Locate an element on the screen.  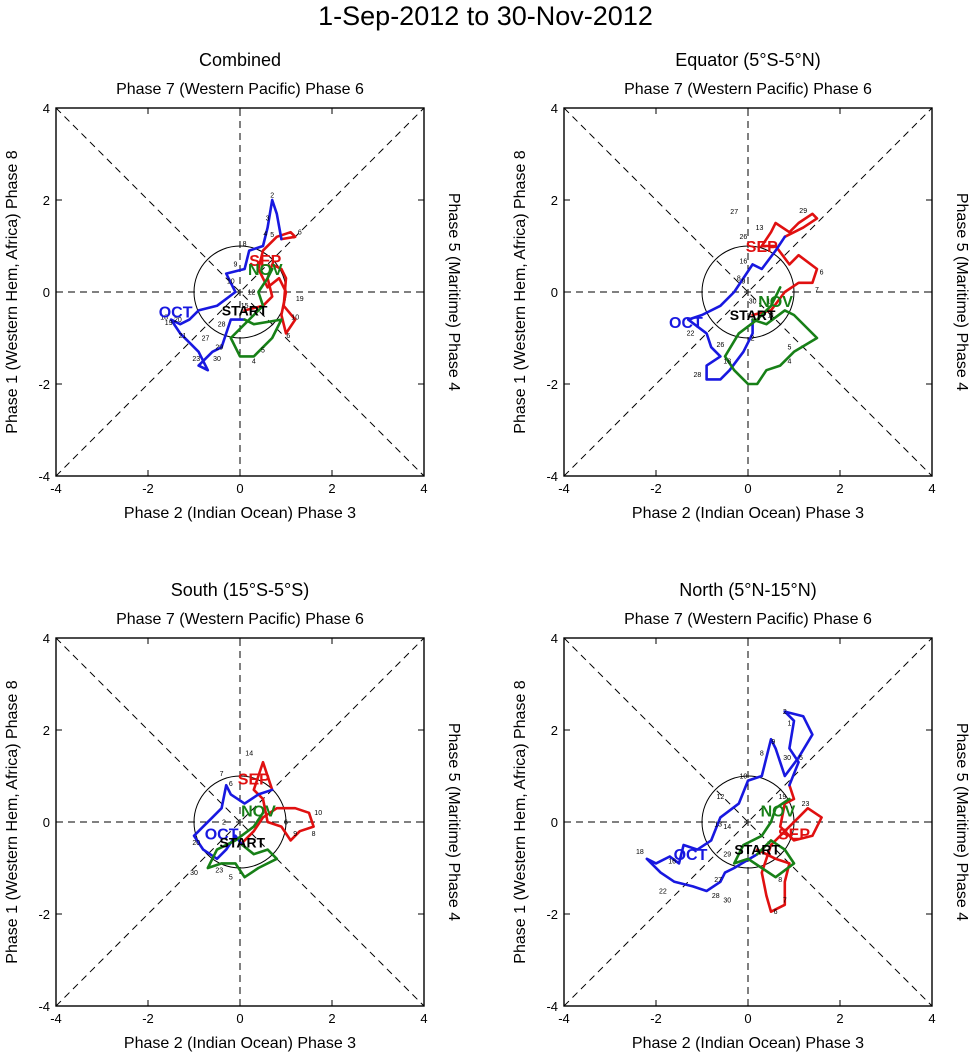
day-label: 14 is located at coordinates (249, 753).